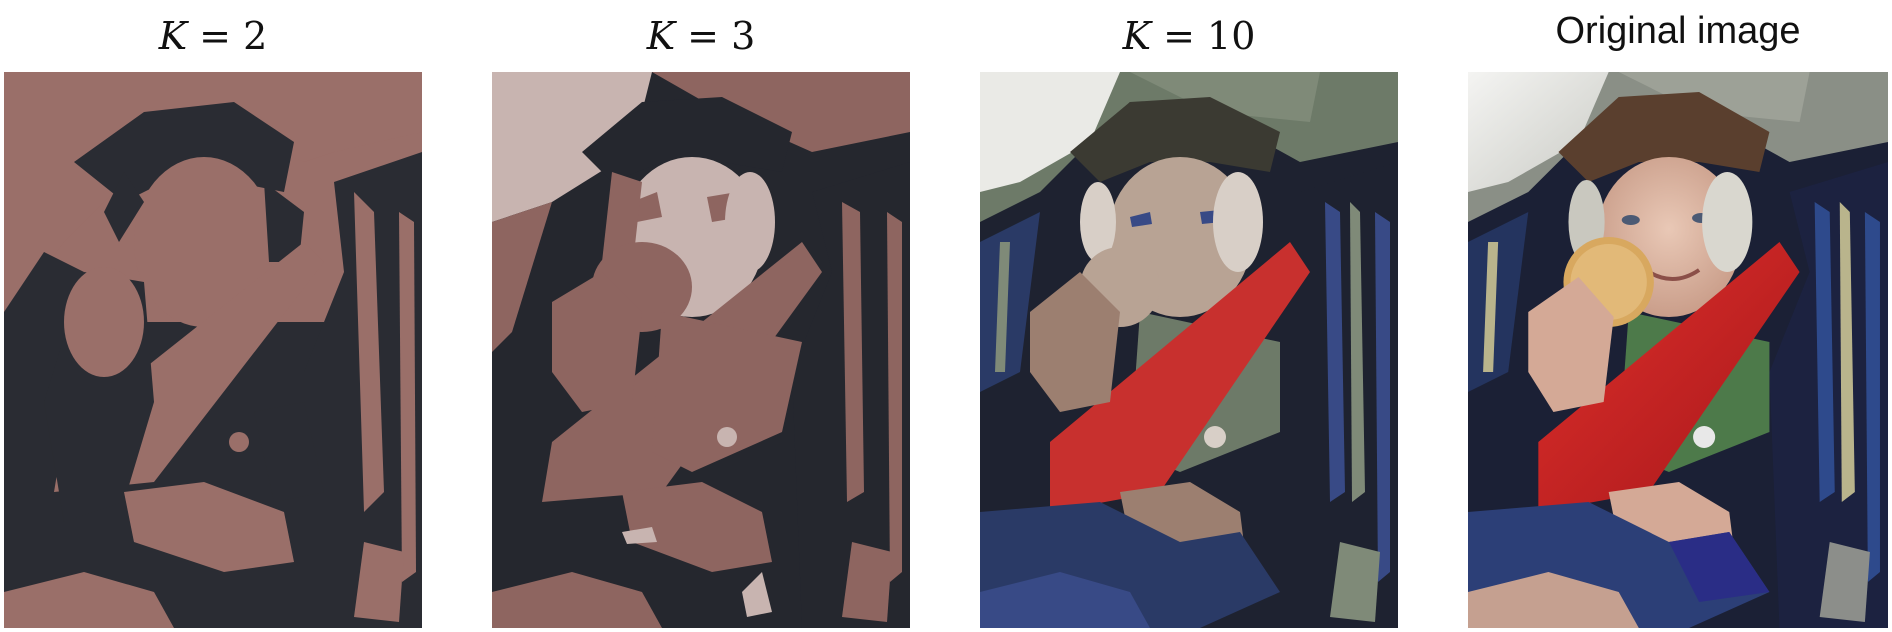 The width and height of the screenshot is (1892, 632). What do you see at coordinates (1189, 36) in the screenshot?
I see `panel-title-k10: K = 10` at bounding box center [1189, 36].